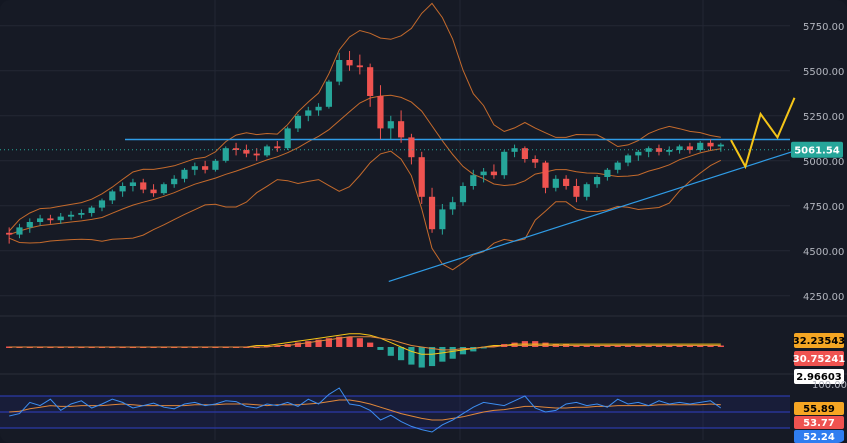 The width and height of the screenshot is (847, 443). Describe the element at coordinates (590, 216) in the screenshot. I see `support-trendline` at that location.